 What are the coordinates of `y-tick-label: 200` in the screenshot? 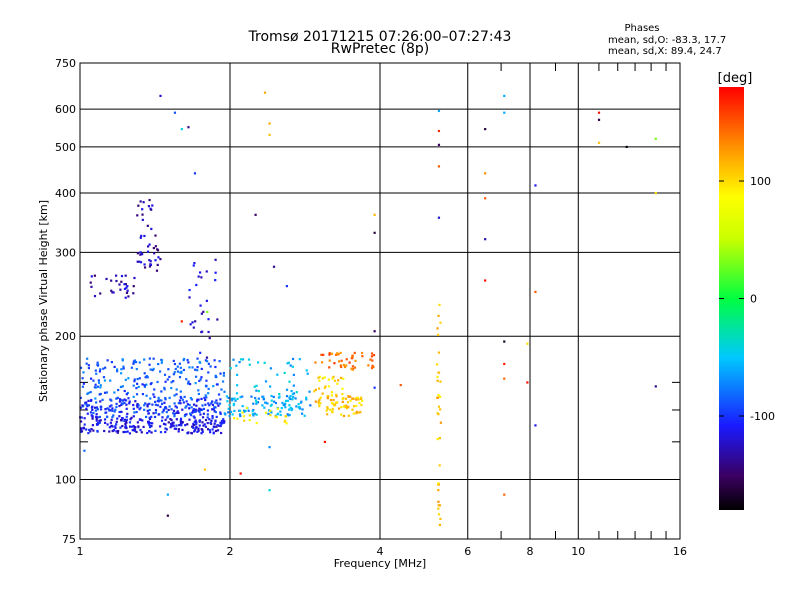 It's located at (65, 336).